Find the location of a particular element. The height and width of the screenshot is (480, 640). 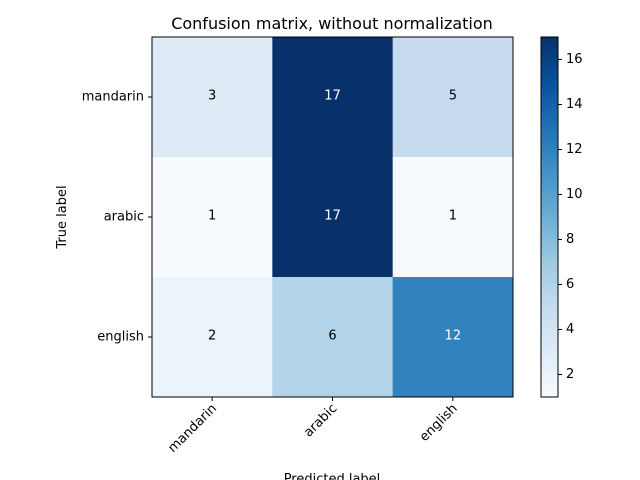

y-axis-ticks: mandarin arabic english is located at coordinates (117, 217).